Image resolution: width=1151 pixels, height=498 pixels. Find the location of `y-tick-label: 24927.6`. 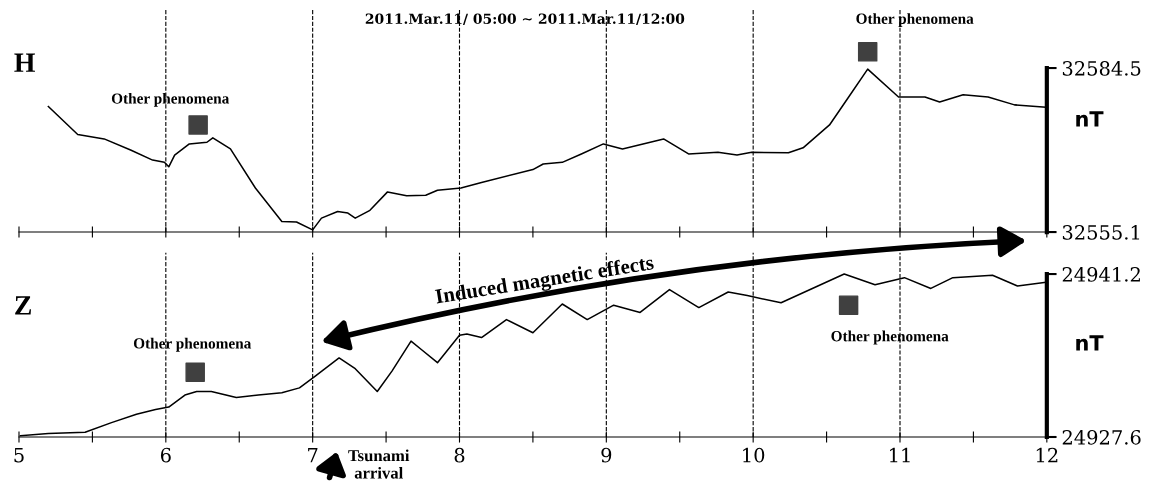

y-tick-label: 24927.6 is located at coordinates (1101, 437).